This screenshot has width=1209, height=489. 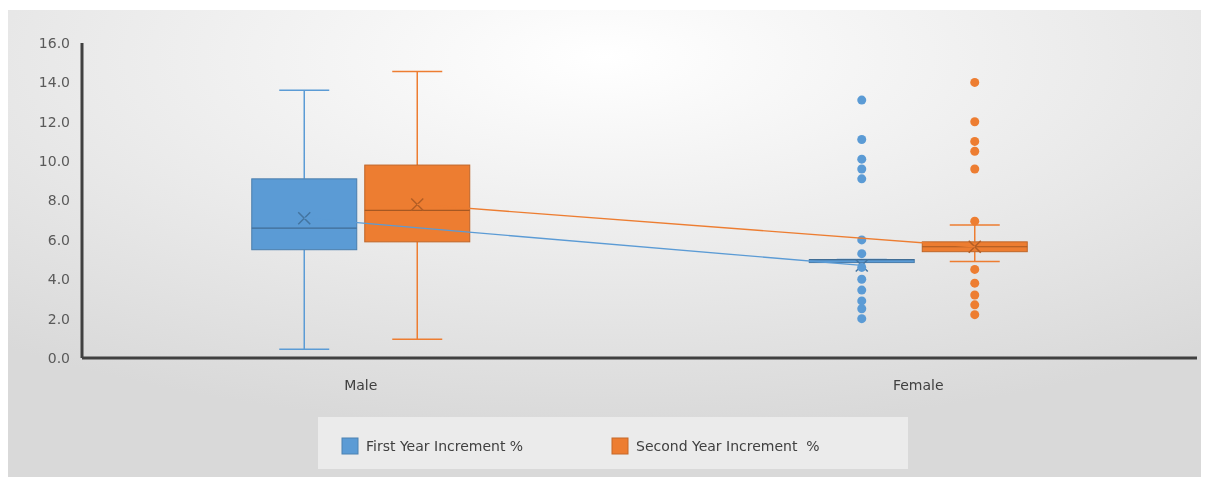 What do you see at coordinates (54, 121) in the screenshot?
I see `y-tick-label: 12.0` at bounding box center [54, 121].